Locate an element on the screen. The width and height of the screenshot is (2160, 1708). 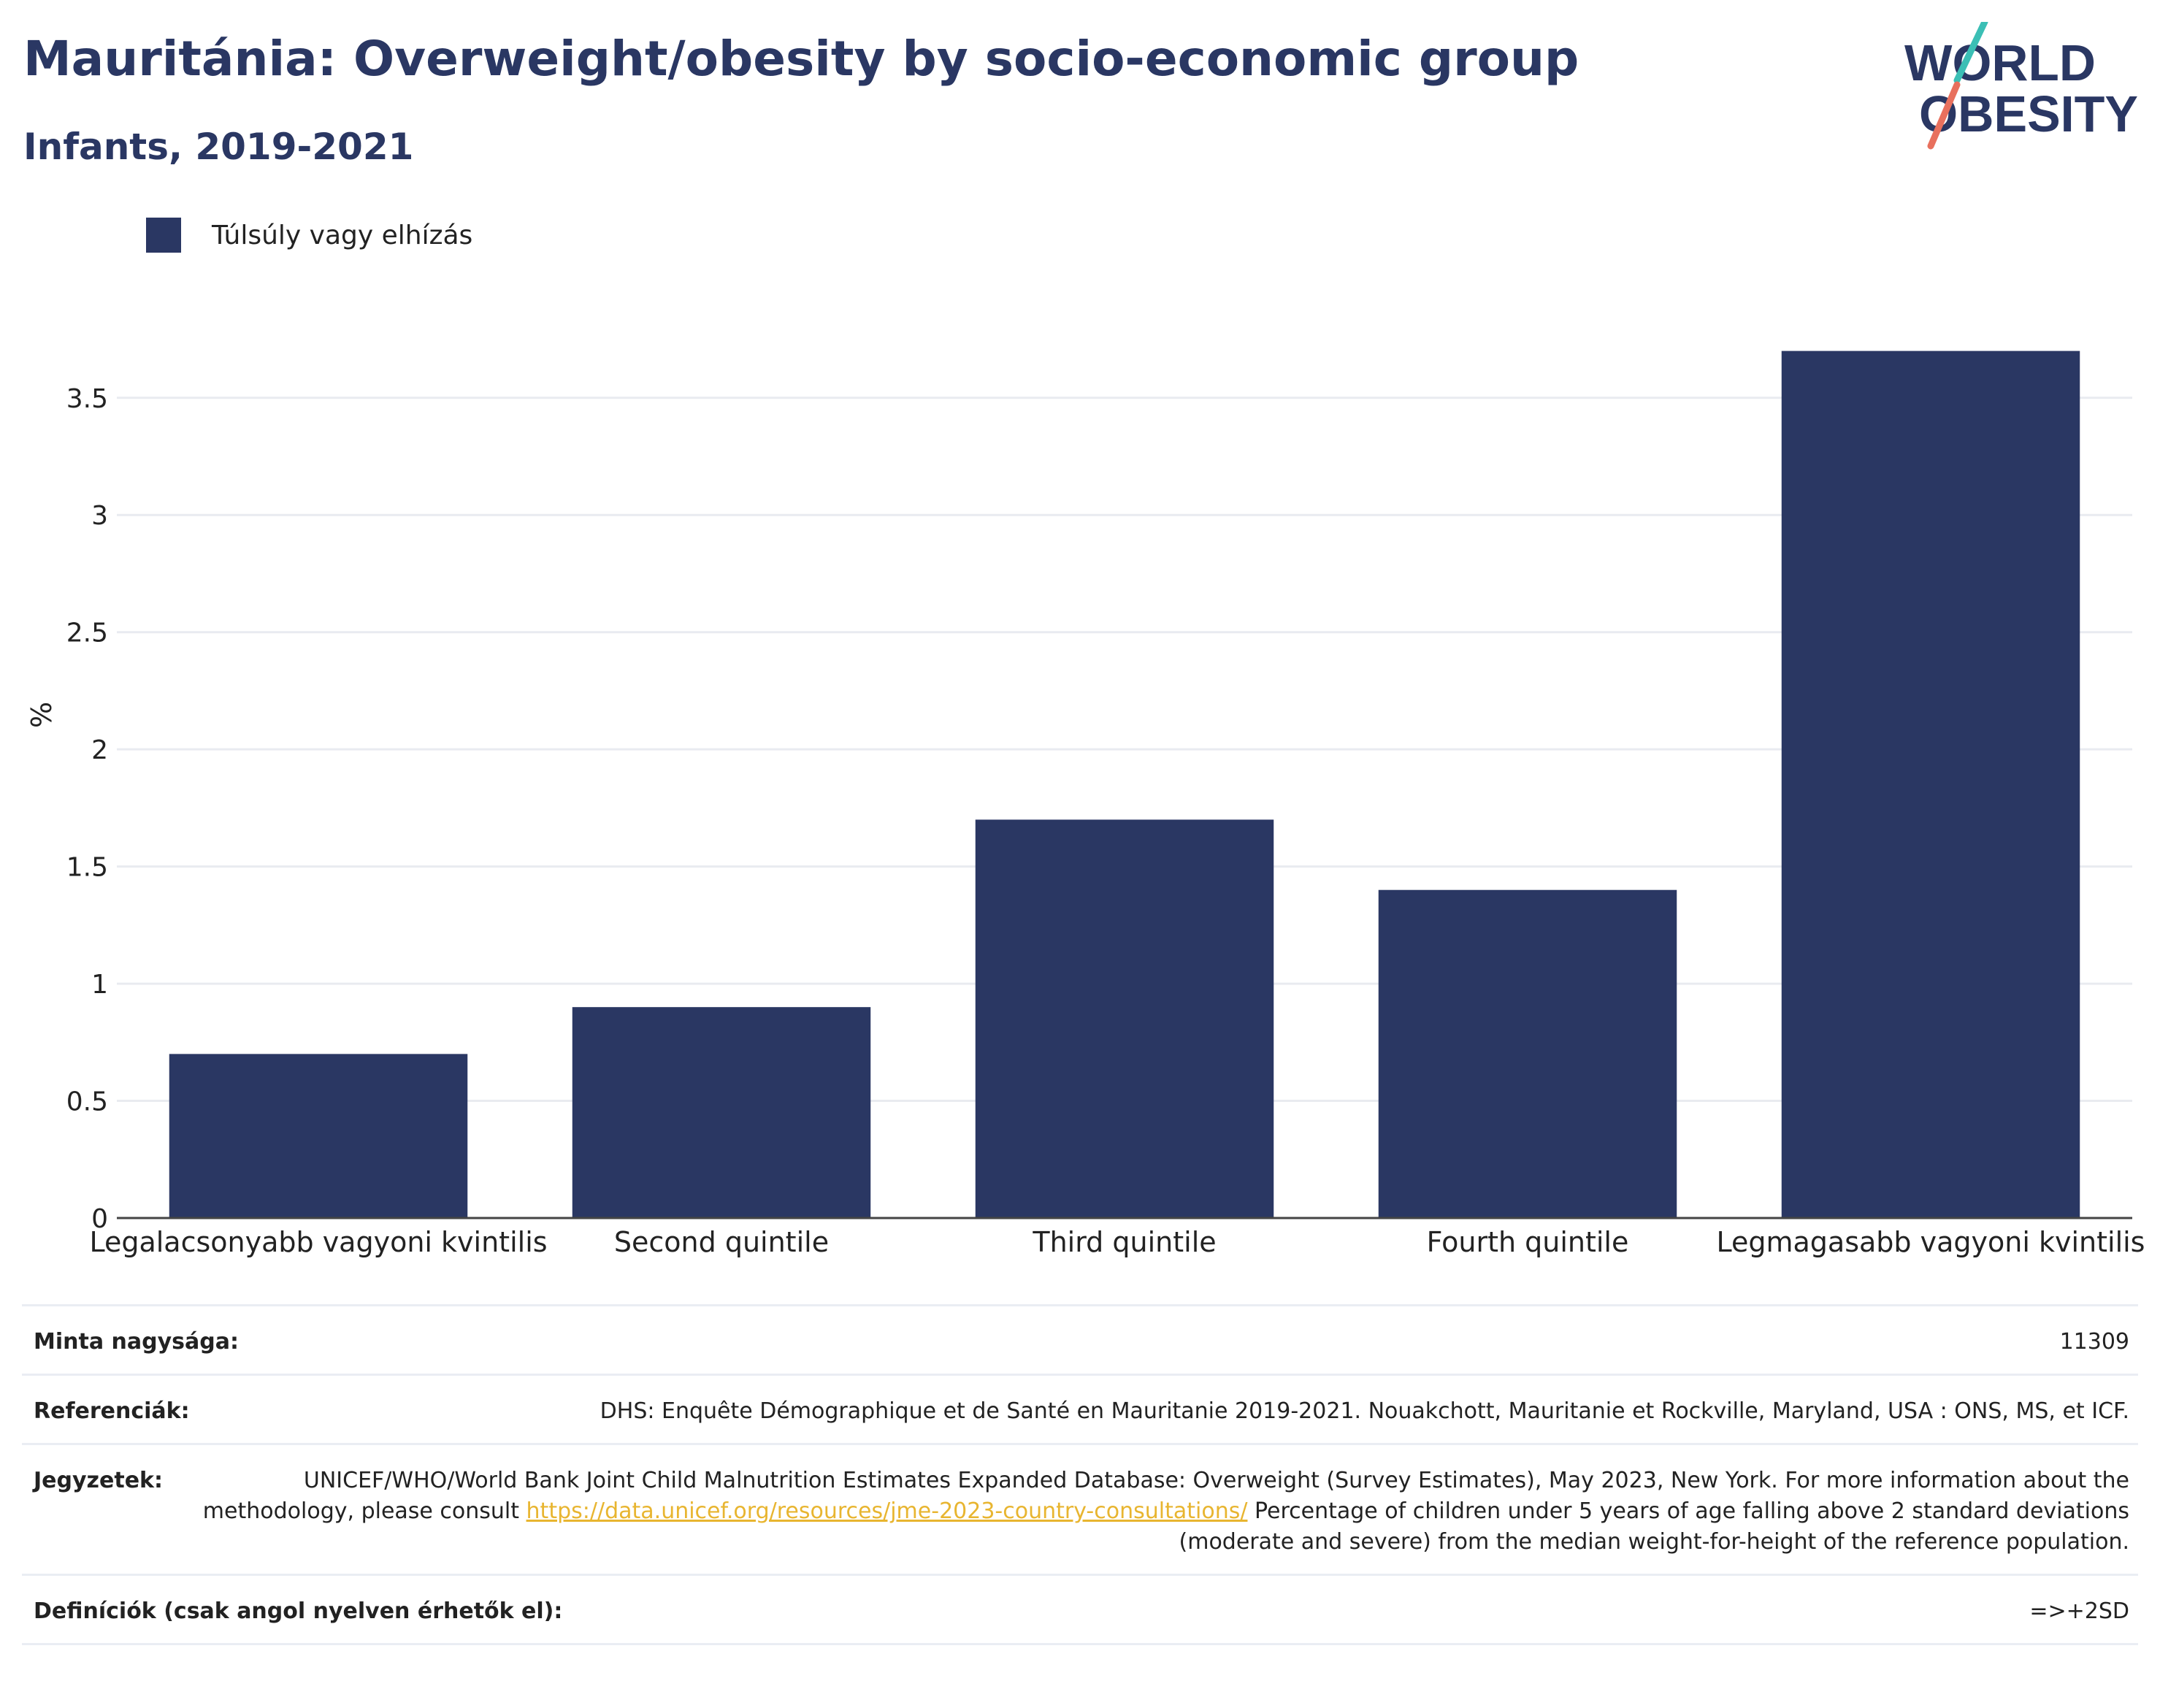
category-label: Legalacsonyabb vagyoni kvintilis is located at coordinates (318, 1242).